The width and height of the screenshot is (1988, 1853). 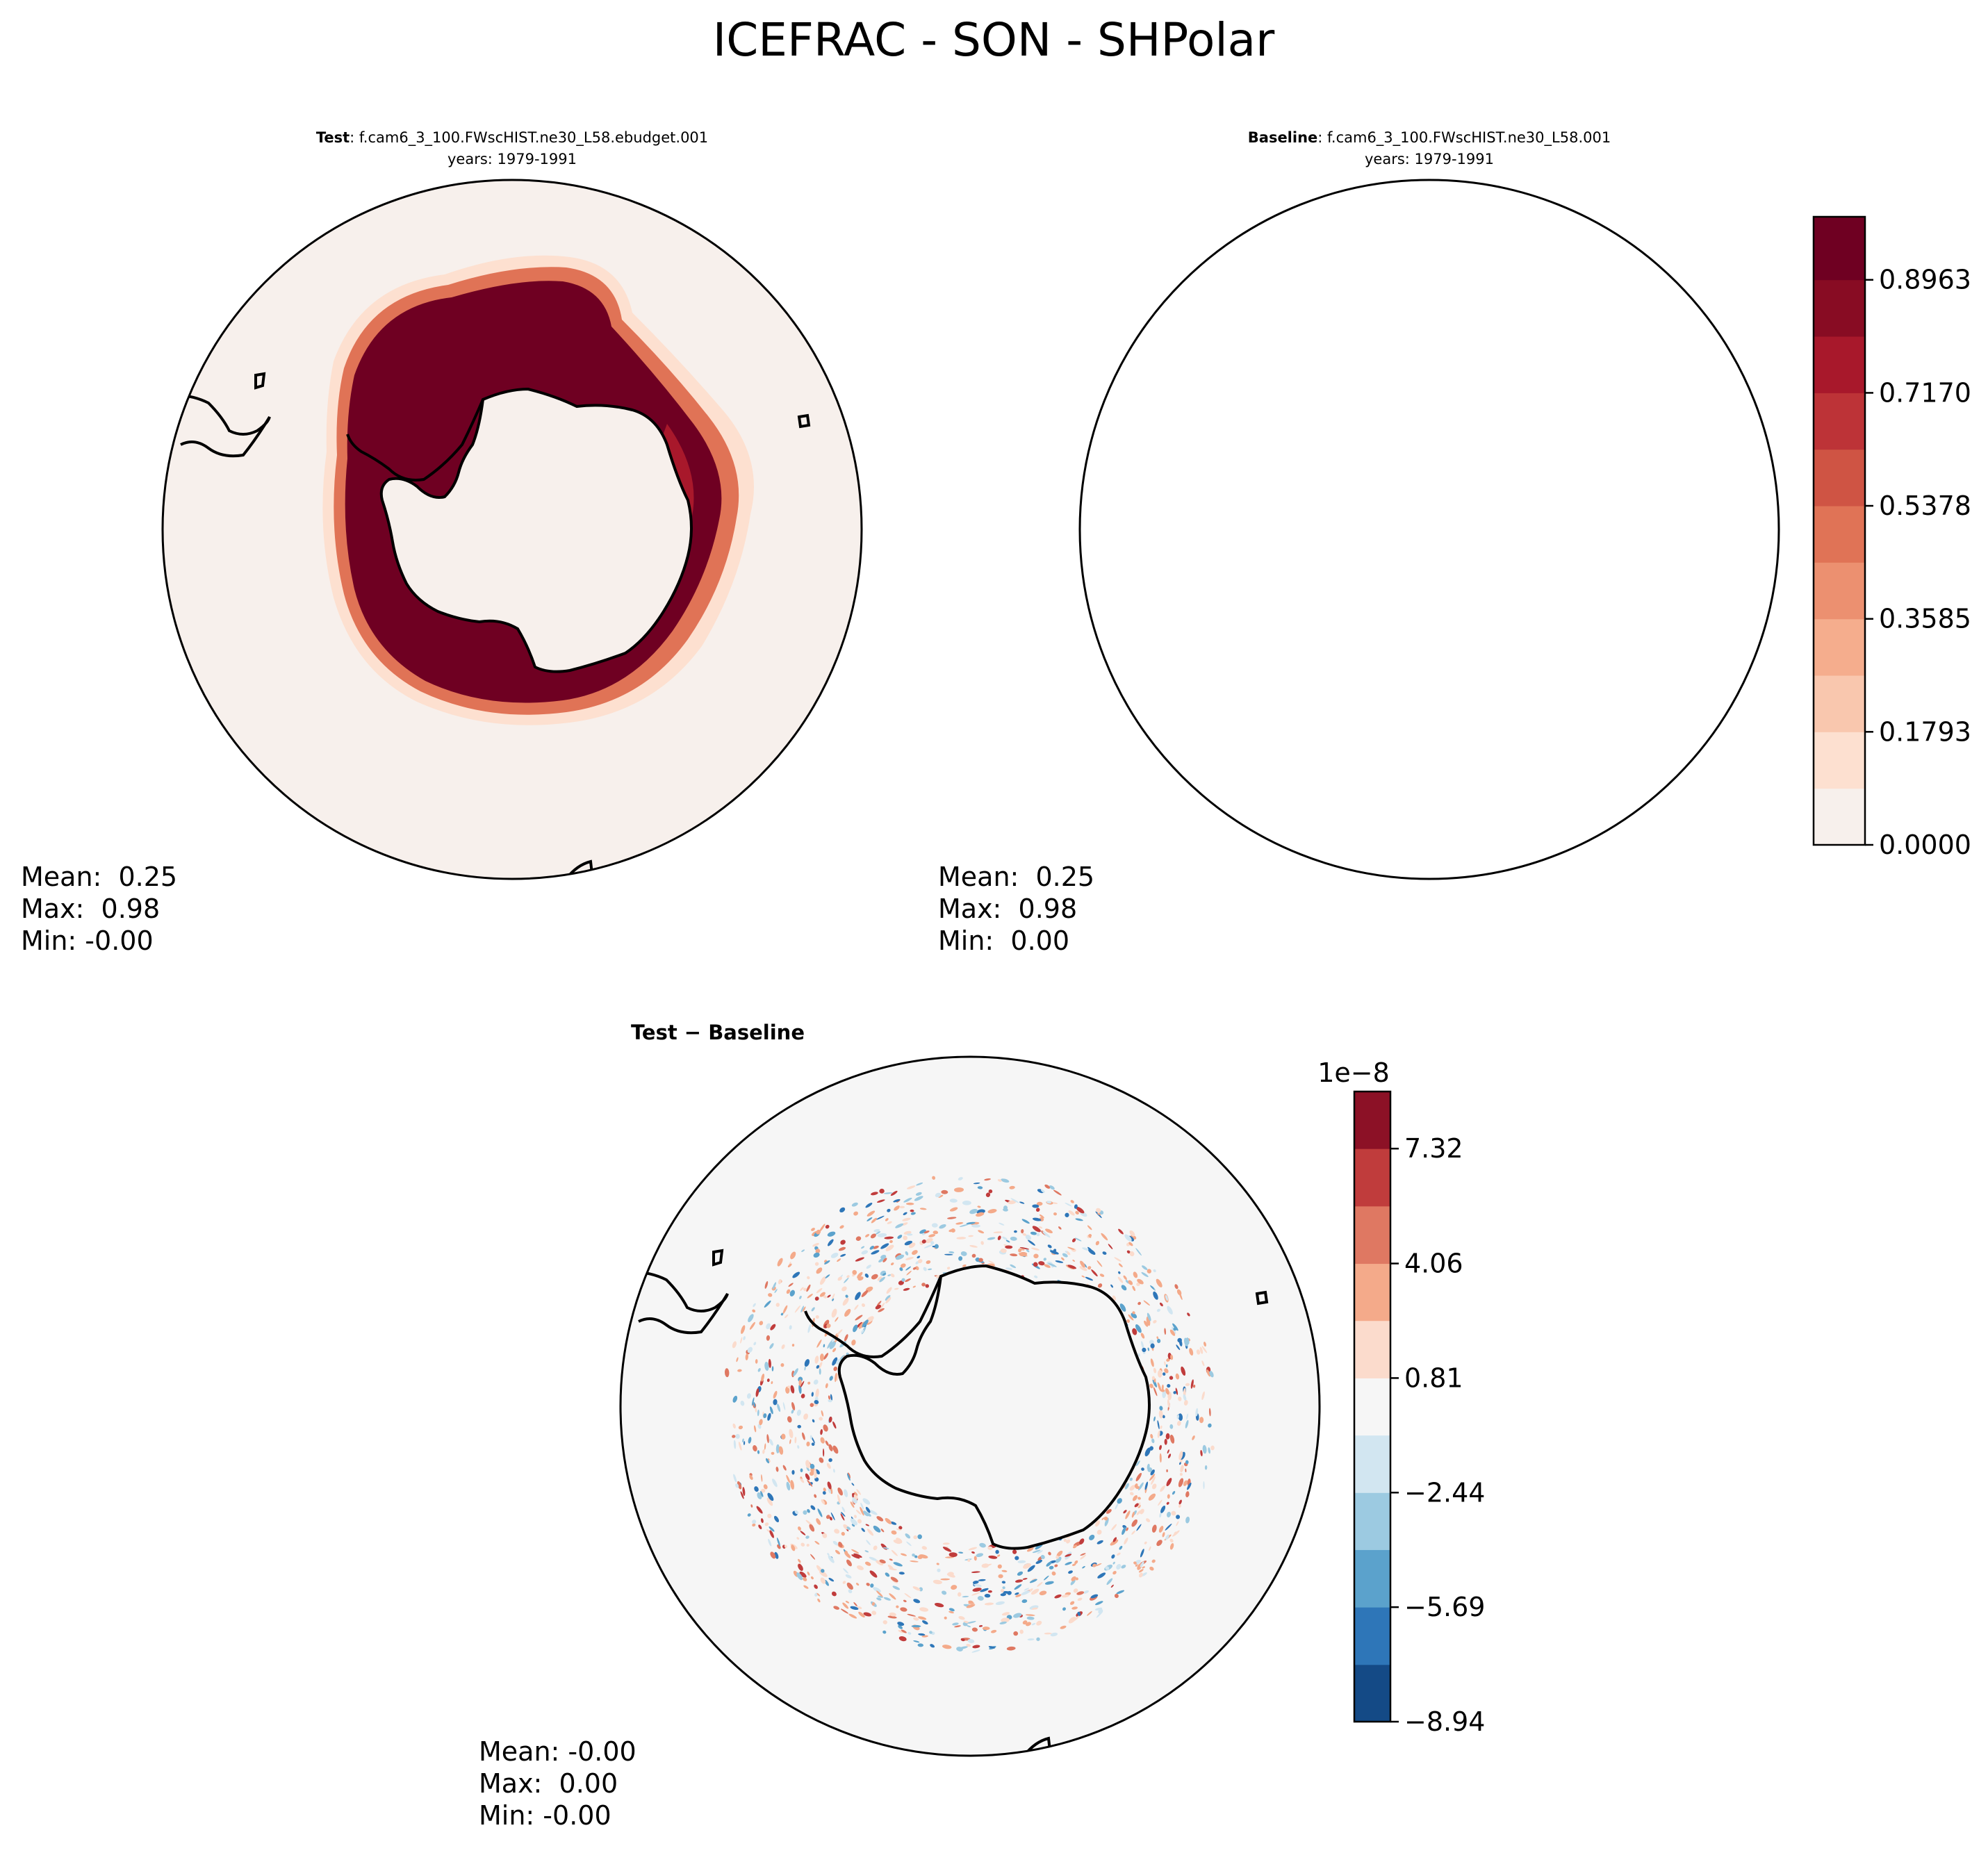 I want to click on panel-baseline-boundary, so click(x=1429, y=529).